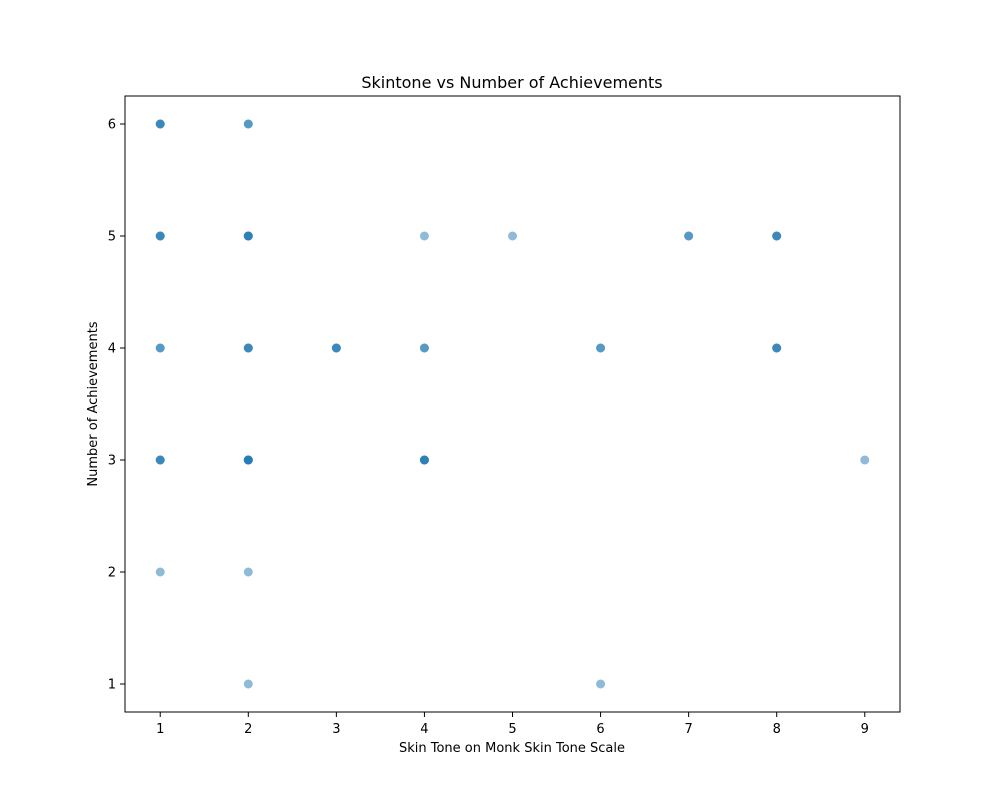  What do you see at coordinates (160, 729) in the screenshot?
I see `x-tick-label: 1` at bounding box center [160, 729].